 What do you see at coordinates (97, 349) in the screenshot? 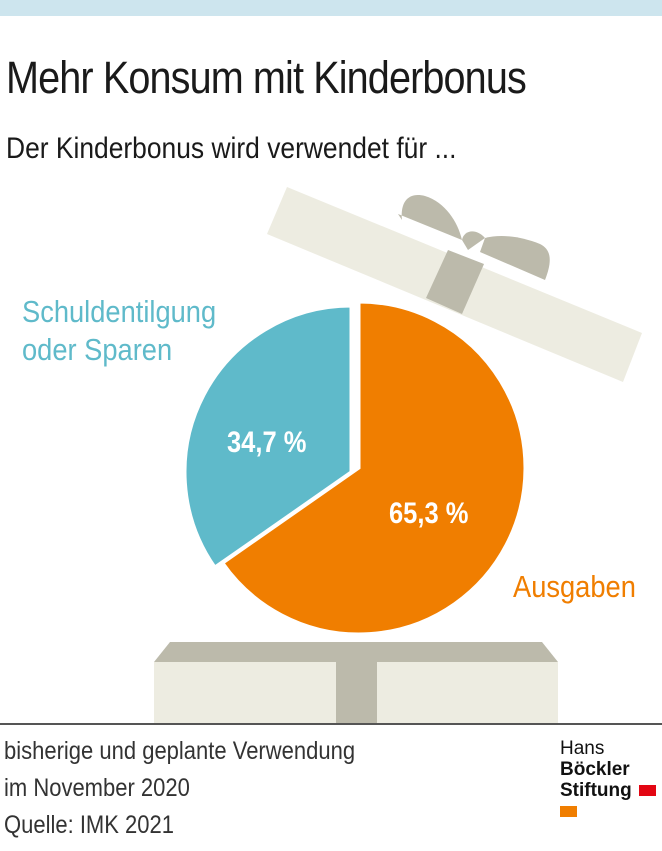
I see `label-line: oder Sparen` at bounding box center [97, 349].